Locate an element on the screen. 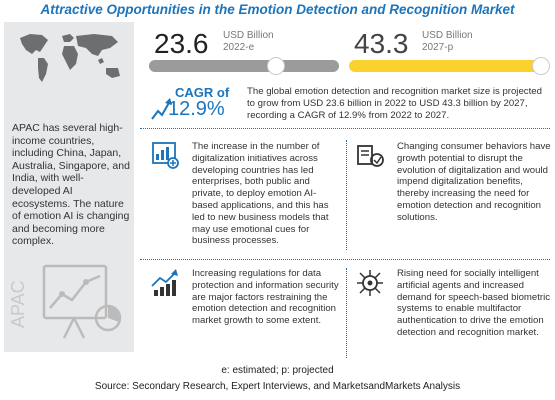 The width and height of the screenshot is (555, 400). unit-2027: USD Billion 2027-p is located at coordinates (447, 42).